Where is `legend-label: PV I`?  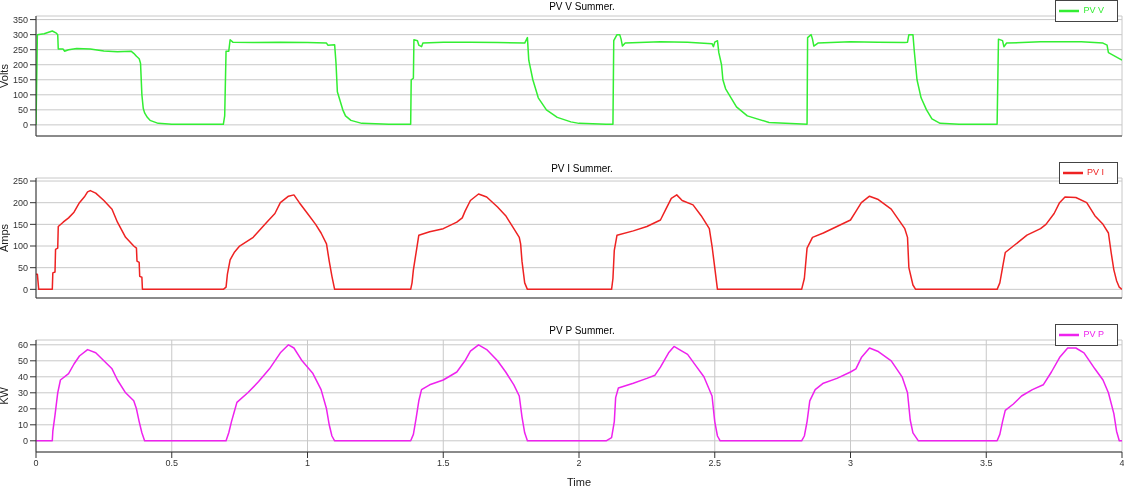 legend-label: PV I is located at coordinates (1095, 172).